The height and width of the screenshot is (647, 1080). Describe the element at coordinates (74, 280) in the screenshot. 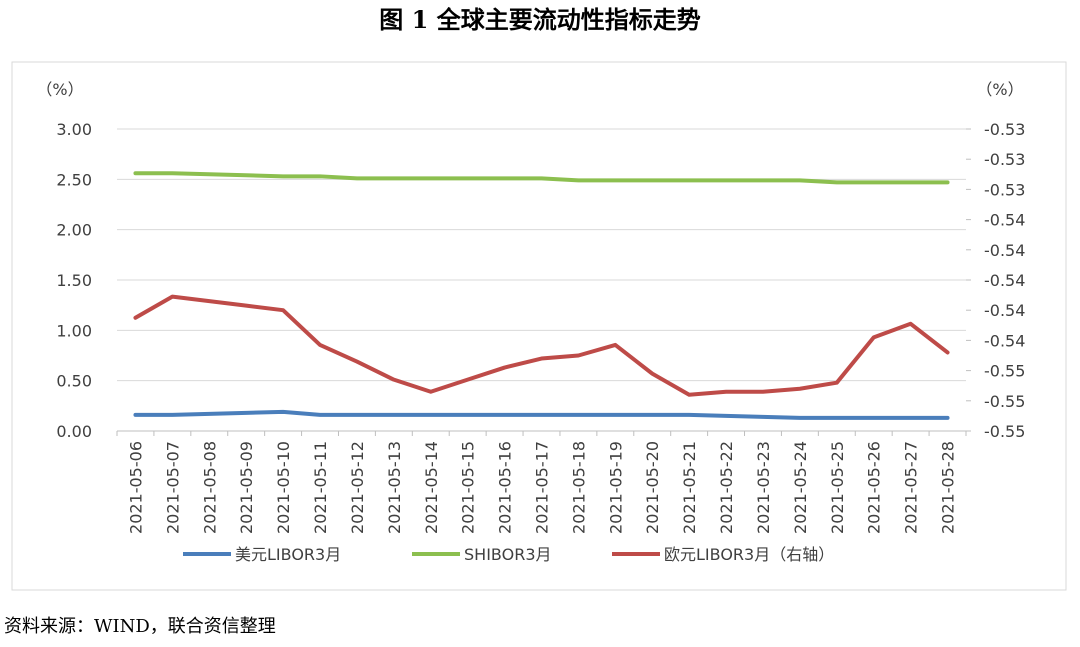

I see `y-tick-label: 1.50` at that location.